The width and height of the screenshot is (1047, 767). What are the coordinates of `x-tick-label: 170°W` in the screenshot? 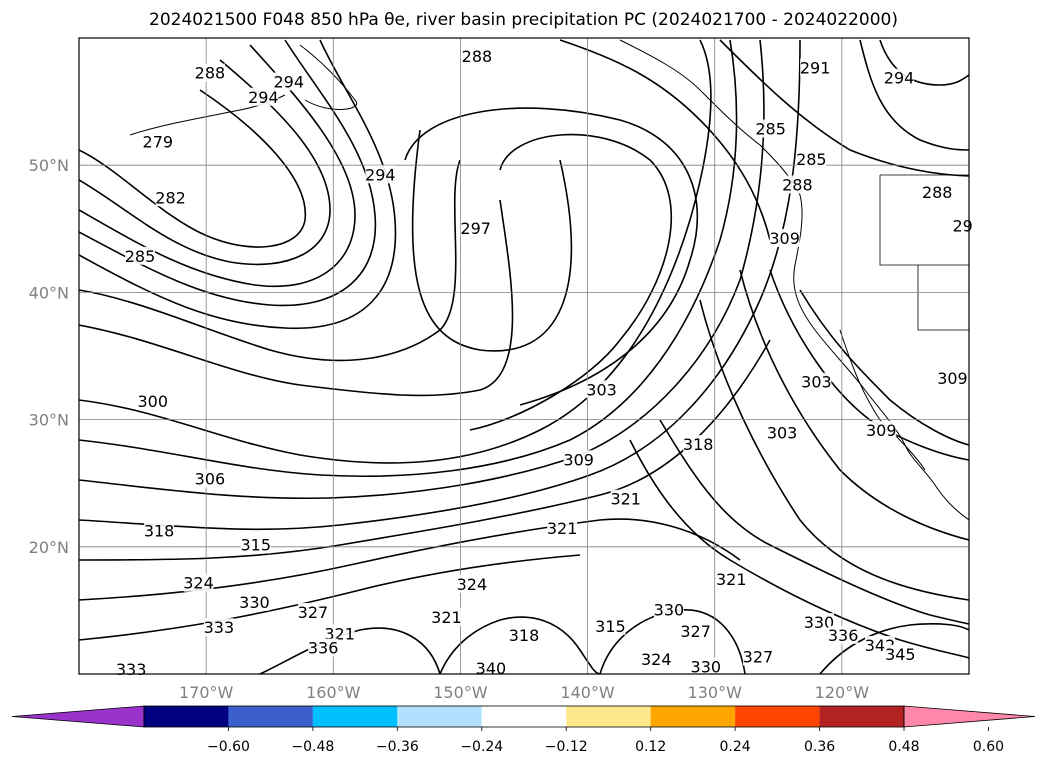 It's located at (206, 692).